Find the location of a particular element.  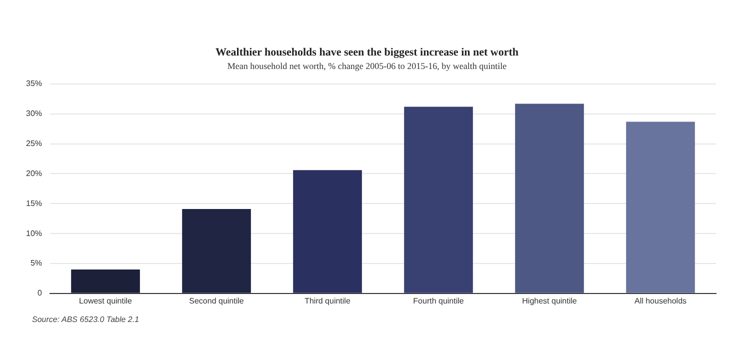

y-tick-label: 30% is located at coordinates (34, 113).